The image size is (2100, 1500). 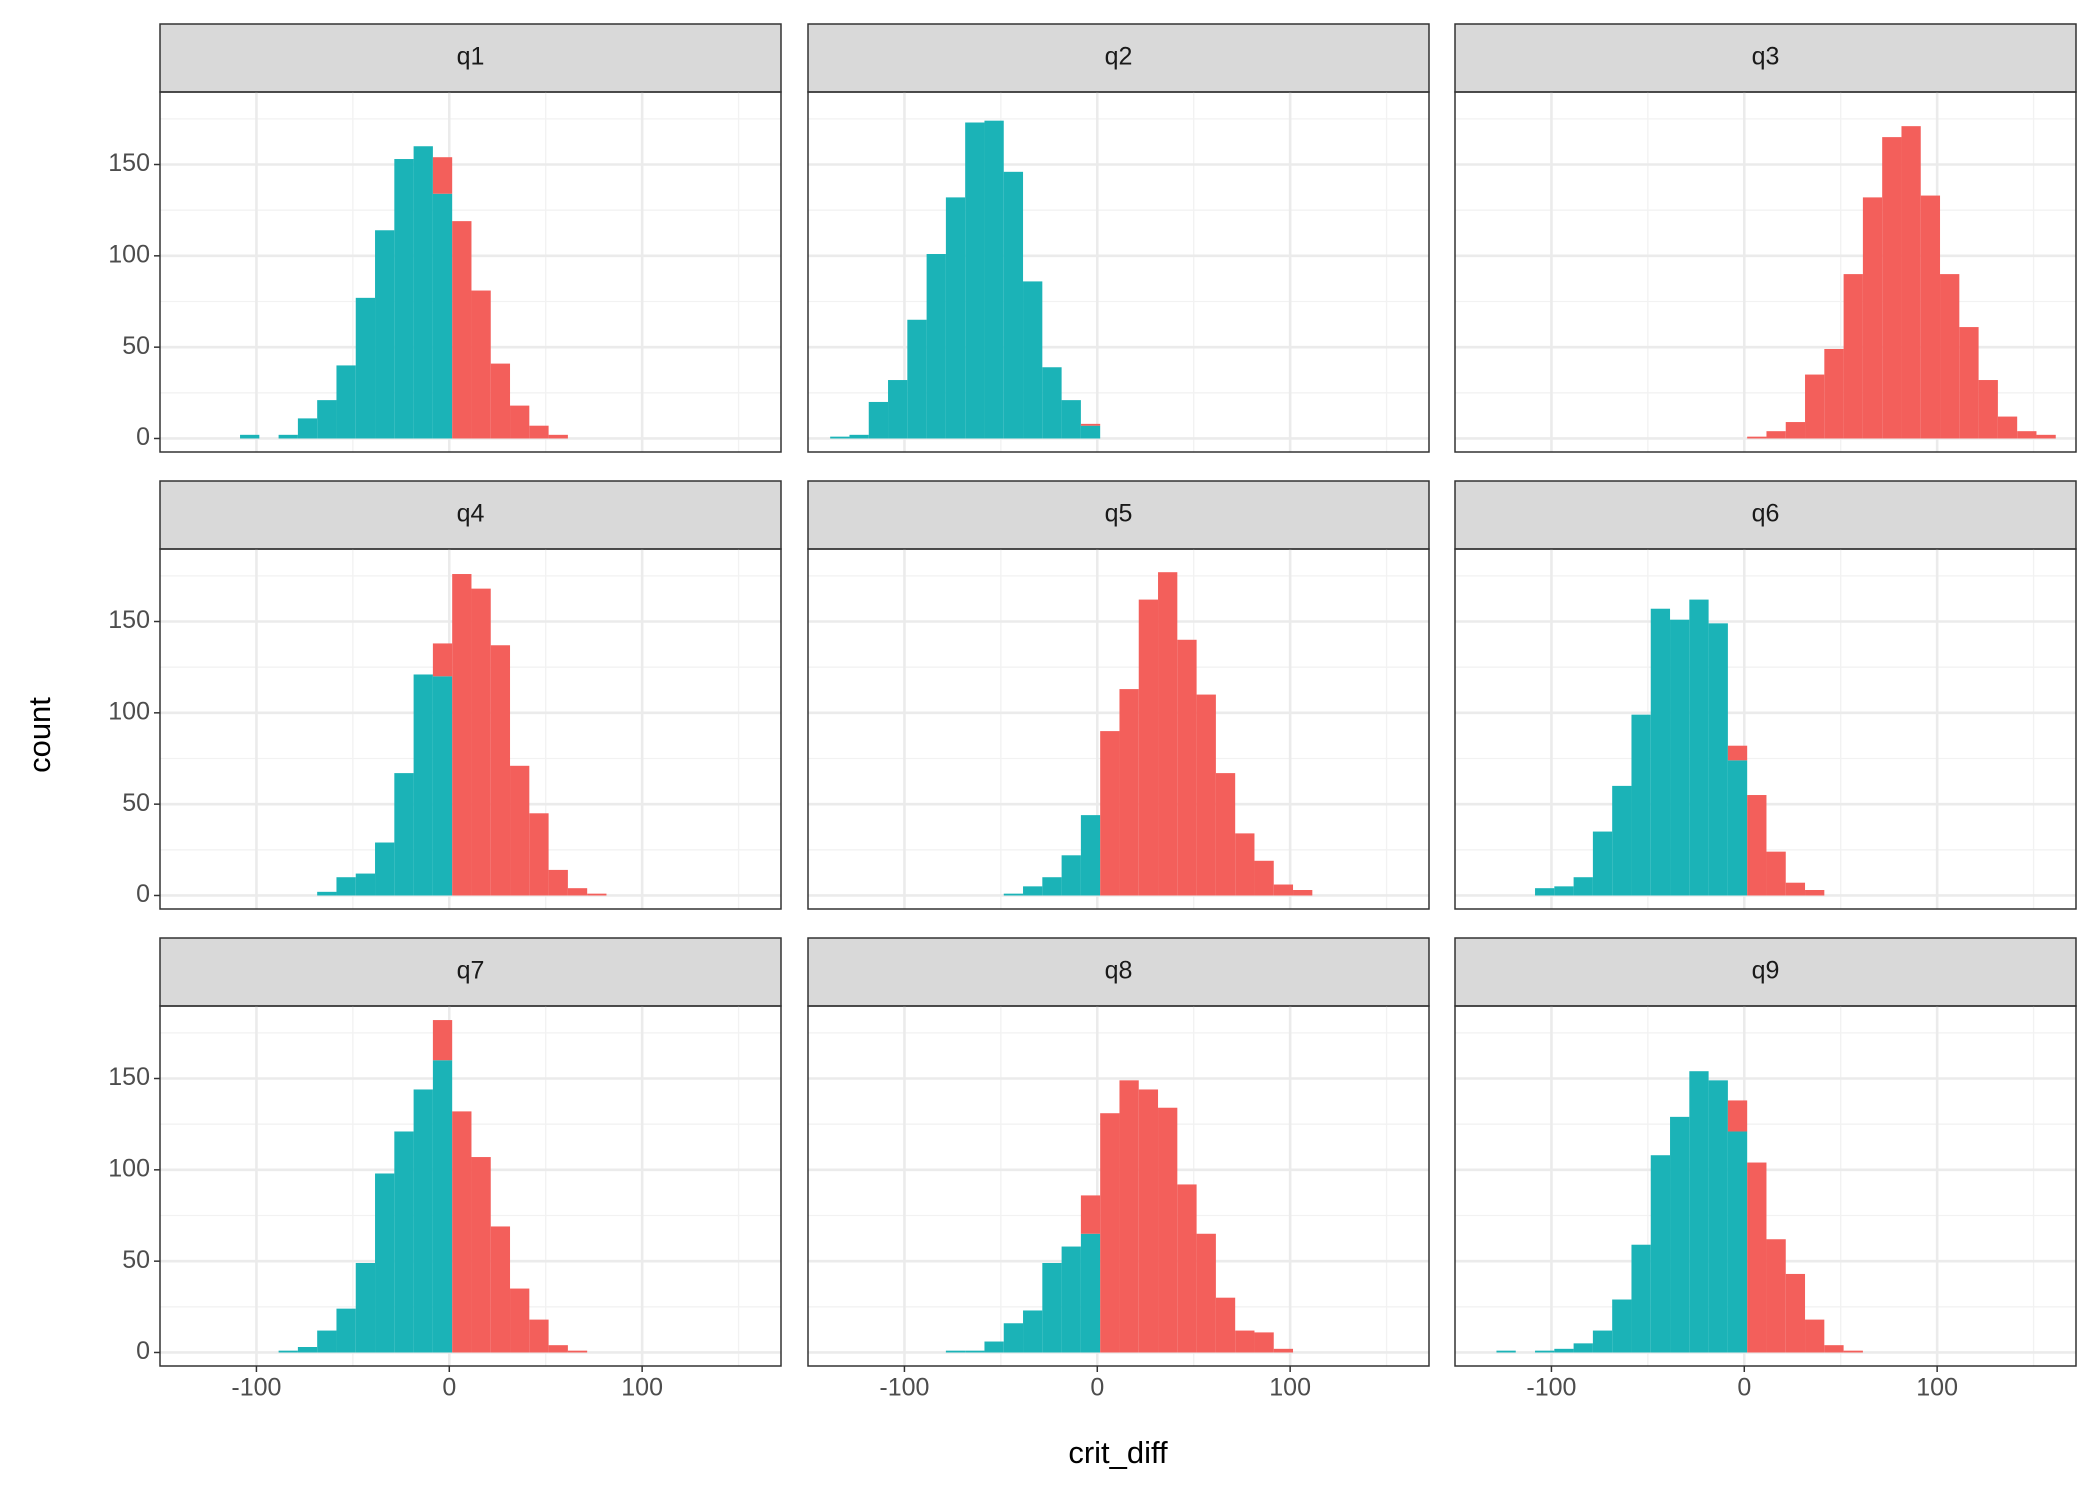 I want to click on strip-label: q2, so click(x=1119, y=57).